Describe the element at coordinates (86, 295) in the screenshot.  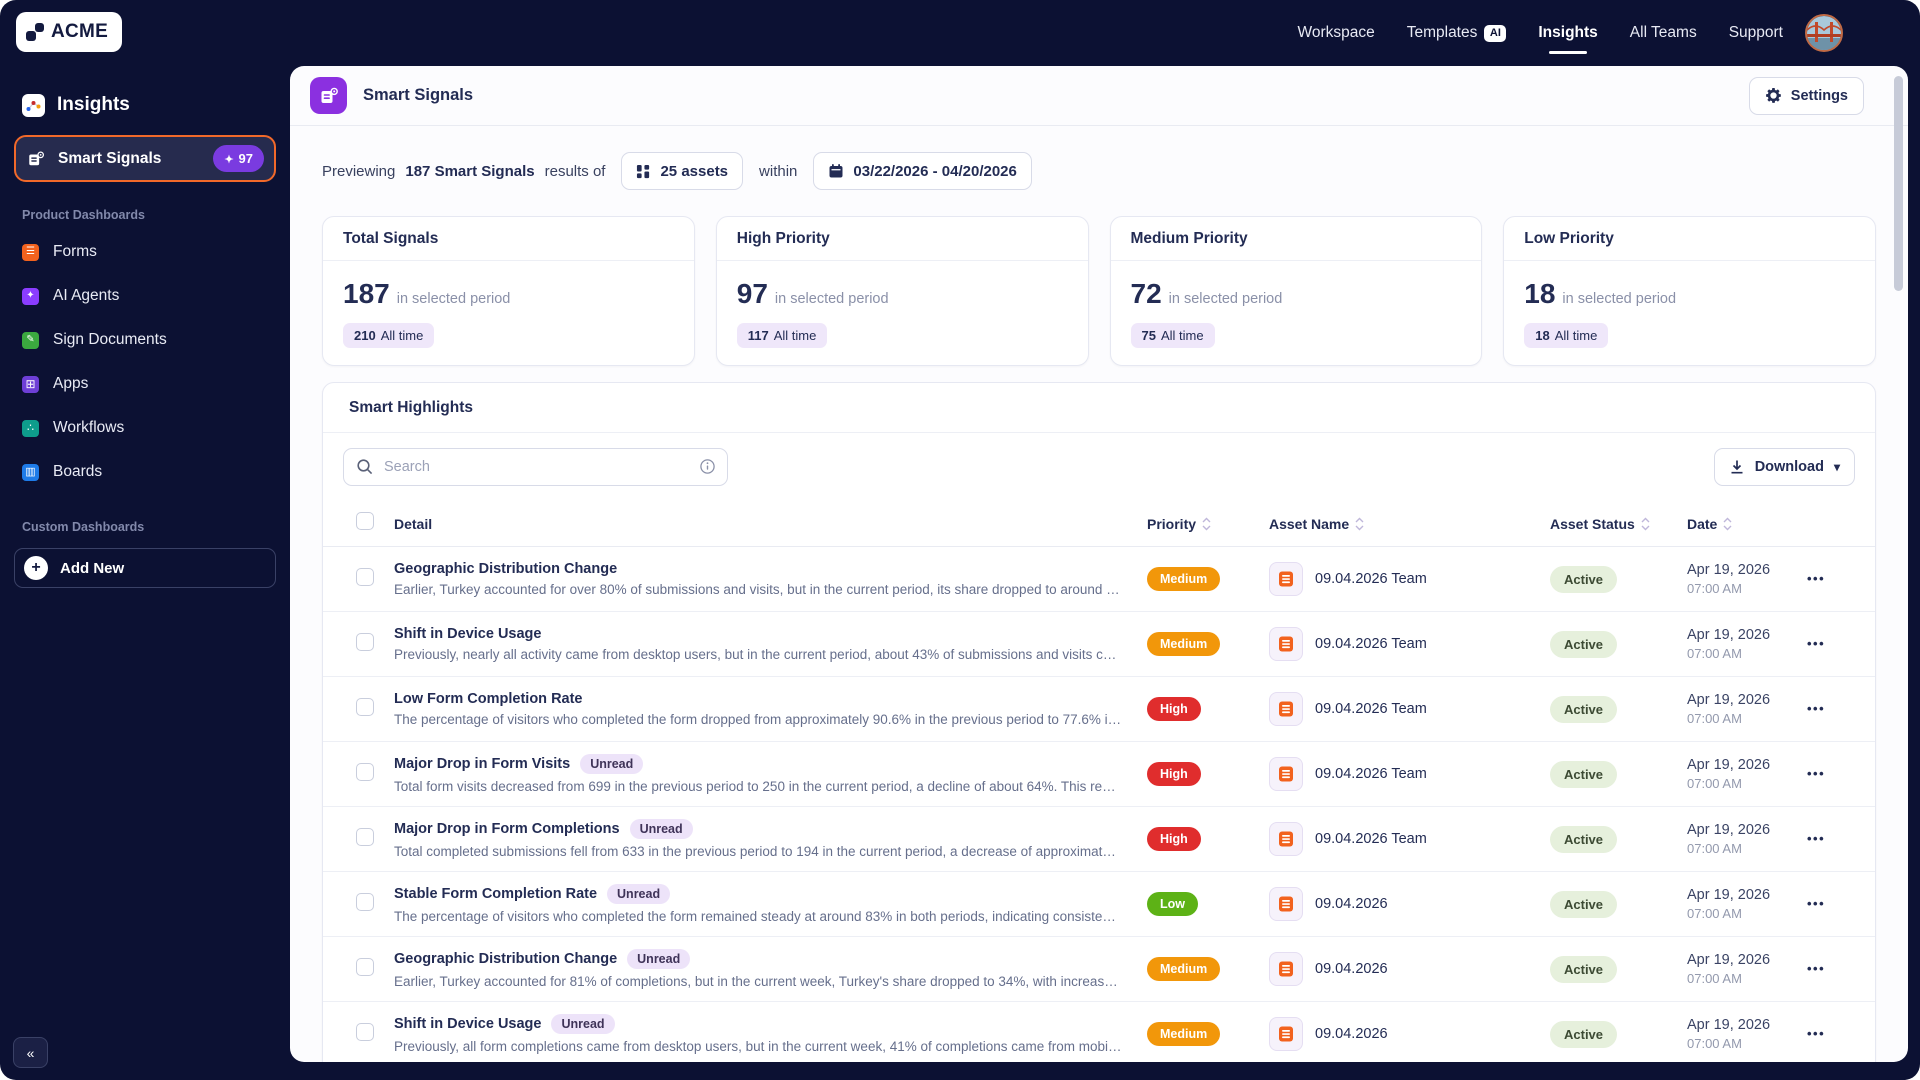
I see `sidebar-item-label: AI Agents` at that location.